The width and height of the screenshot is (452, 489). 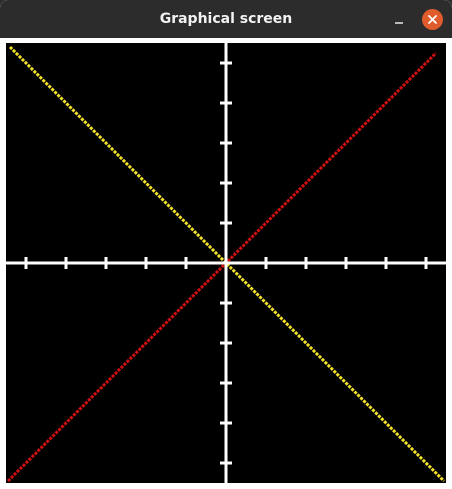 I want to click on title-bar: Graphical screen, so click(x=226, y=19).